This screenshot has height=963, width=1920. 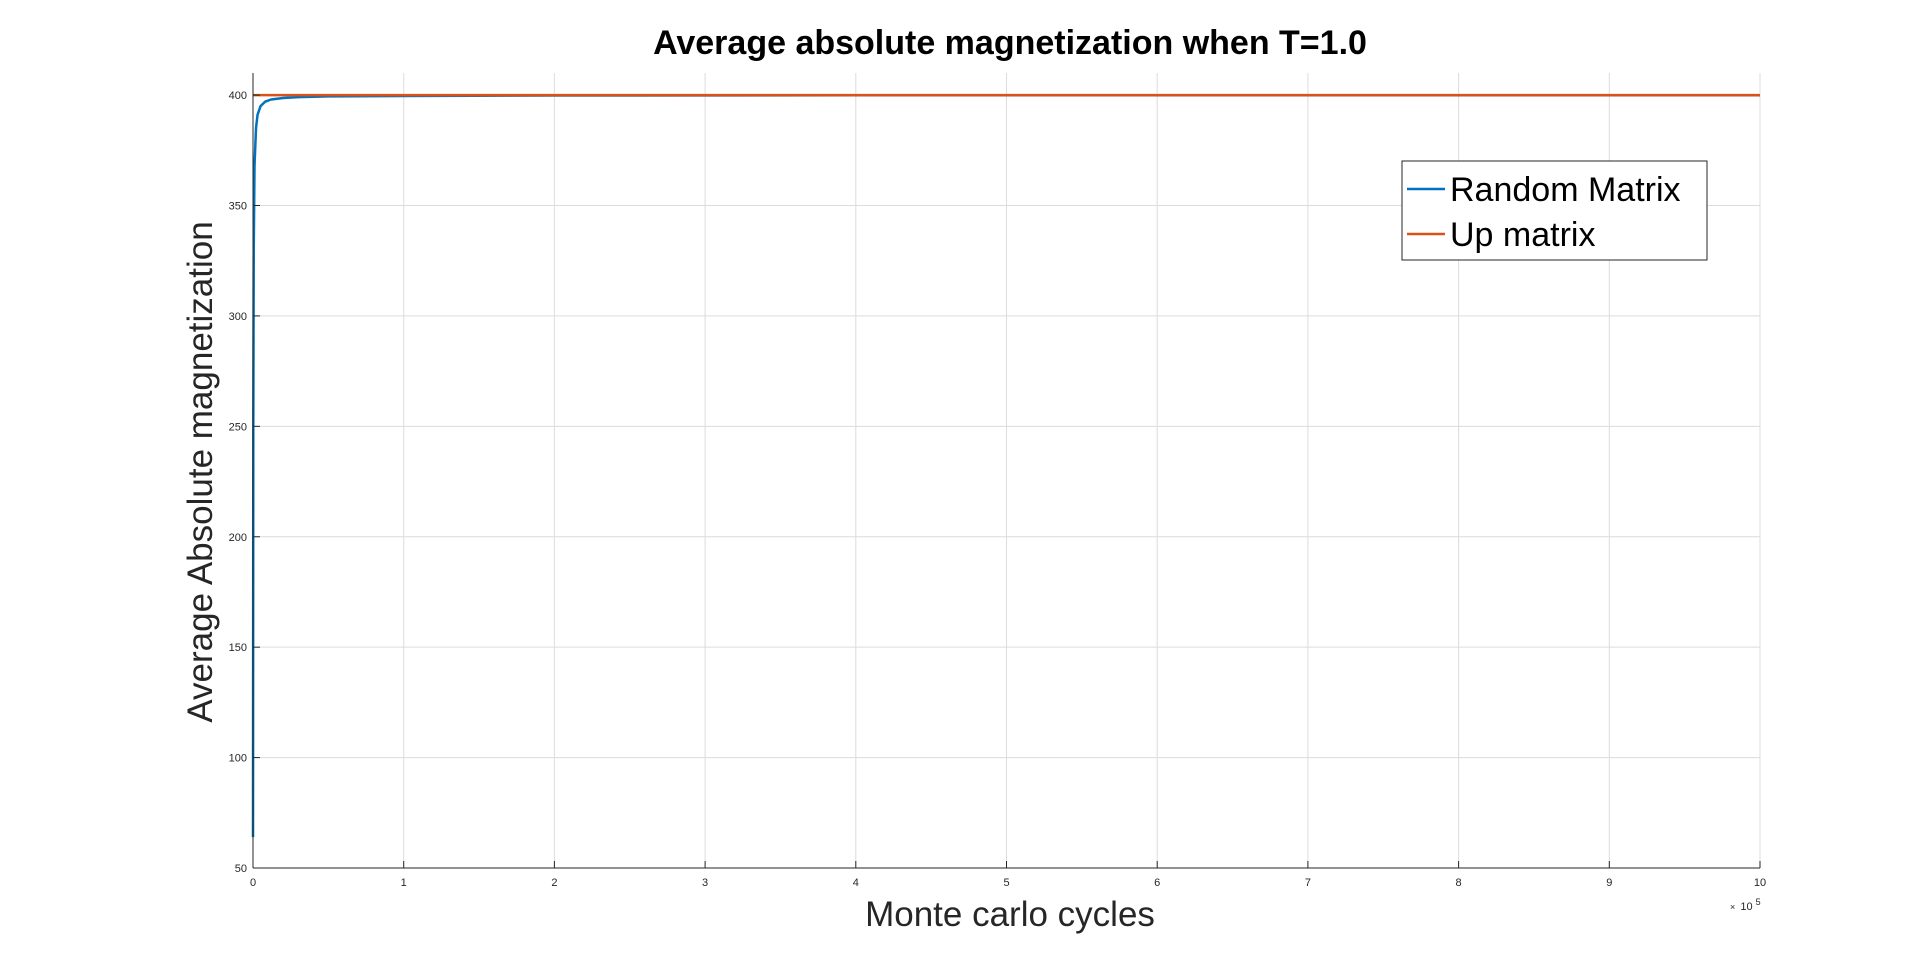 I want to click on x-tick-label: 6, so click(x=1157, y=883).